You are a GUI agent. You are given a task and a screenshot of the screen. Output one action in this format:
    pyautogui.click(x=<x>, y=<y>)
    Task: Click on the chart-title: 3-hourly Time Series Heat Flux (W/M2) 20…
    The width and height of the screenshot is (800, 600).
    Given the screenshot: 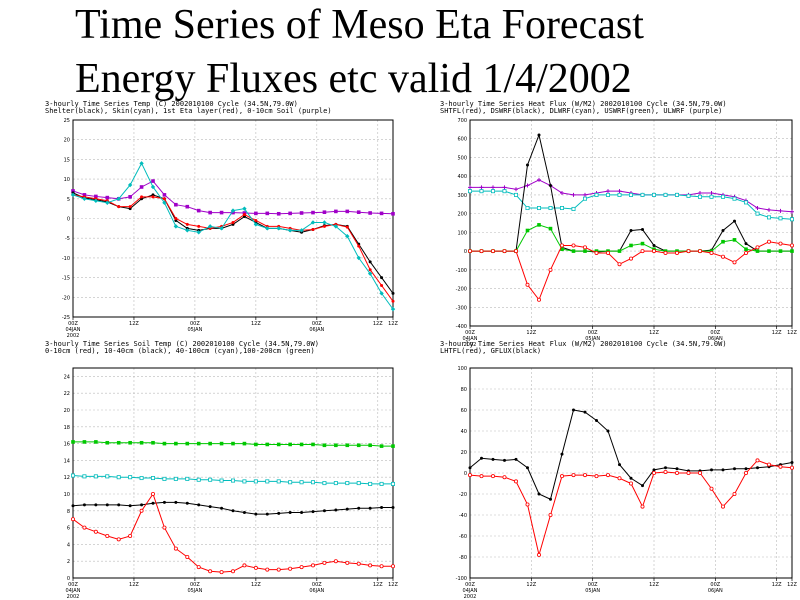 What is the action you would take?
    pyautogui.click(x=583, y=104)
    